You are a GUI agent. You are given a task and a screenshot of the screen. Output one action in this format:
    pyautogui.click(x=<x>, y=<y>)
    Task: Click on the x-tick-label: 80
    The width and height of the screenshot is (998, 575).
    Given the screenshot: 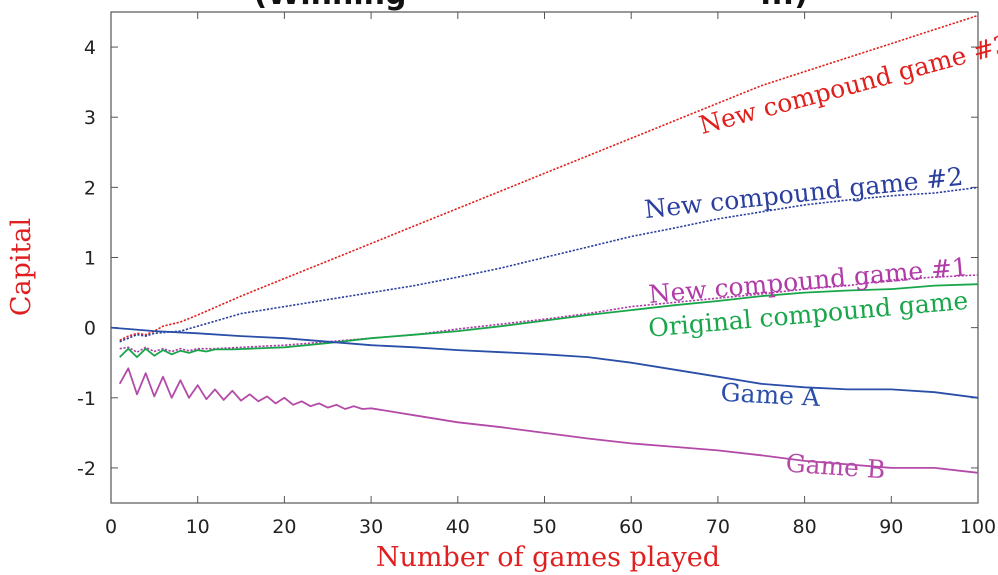 What is the action you would take?
    pyautogui.click(x=805, y=527)
    